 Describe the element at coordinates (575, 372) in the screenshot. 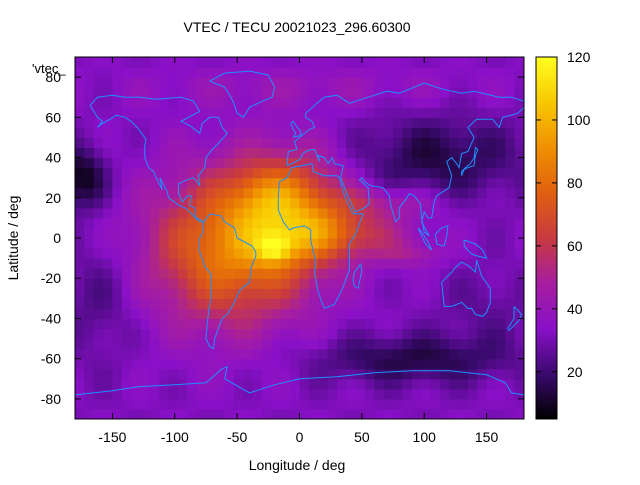

I see `colorbar-tick-label: 20` at that location.